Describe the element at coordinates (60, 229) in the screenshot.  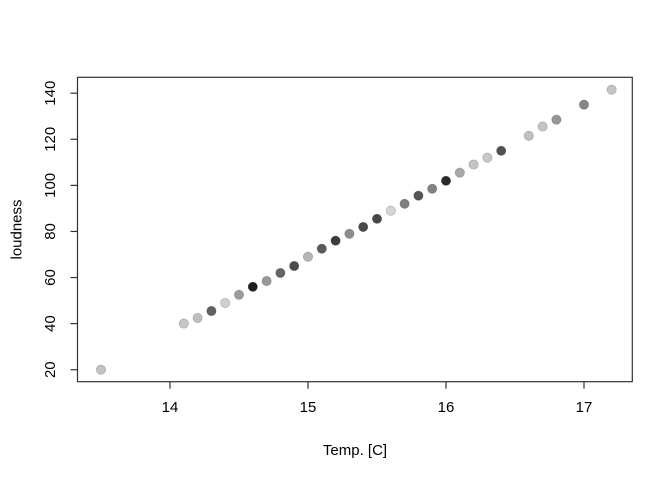
I see `y-axis: 20 40 60 80 100 120 140` at that location.